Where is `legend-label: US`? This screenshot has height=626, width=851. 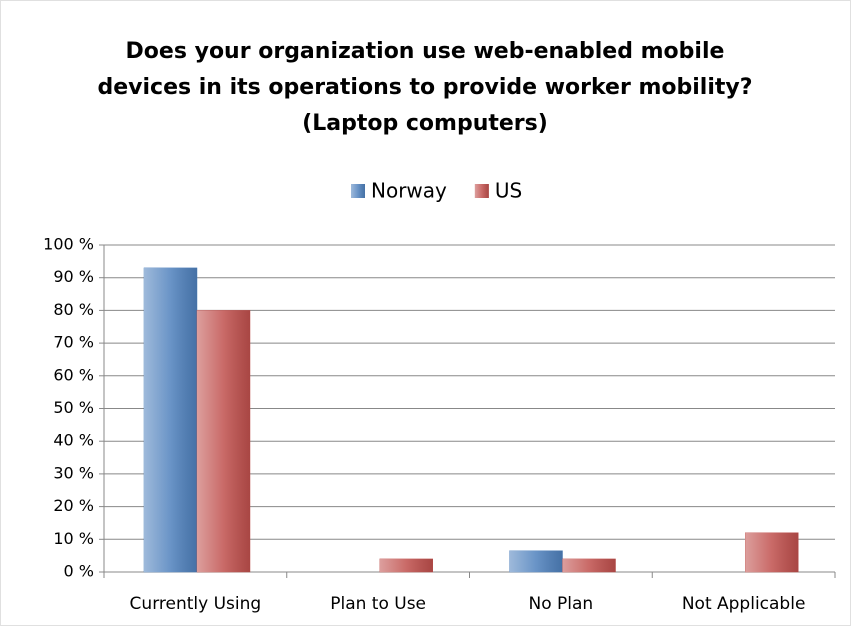
legend-label: US is located at coordinates (508, 191).